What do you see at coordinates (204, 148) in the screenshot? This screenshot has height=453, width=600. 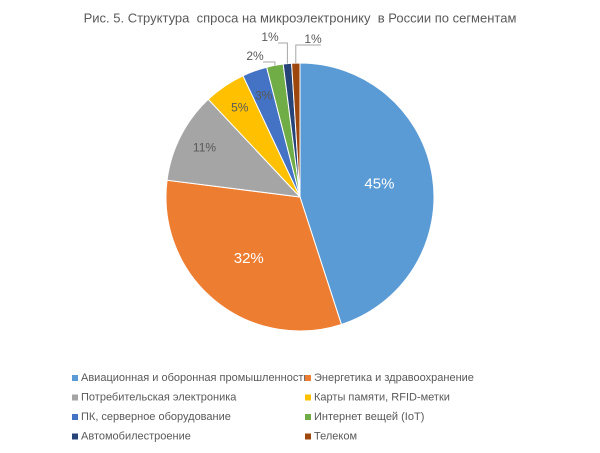 I see `data-label: 11%` at bounding box center [204, 148].